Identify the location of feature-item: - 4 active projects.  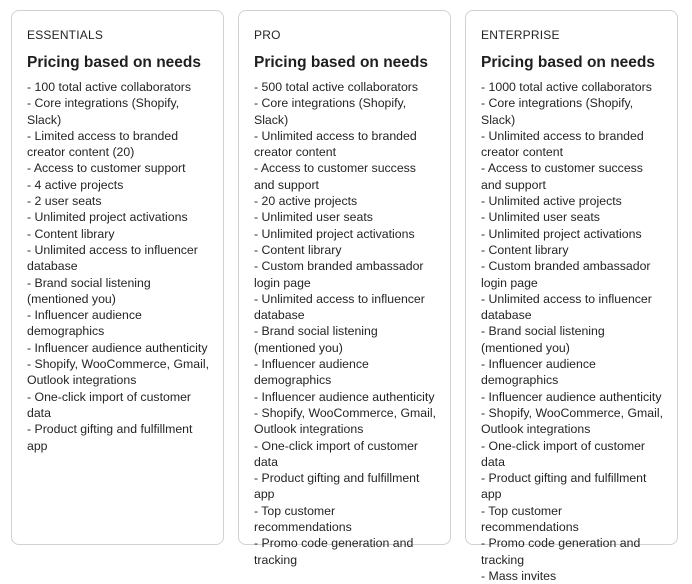
(75, 184).